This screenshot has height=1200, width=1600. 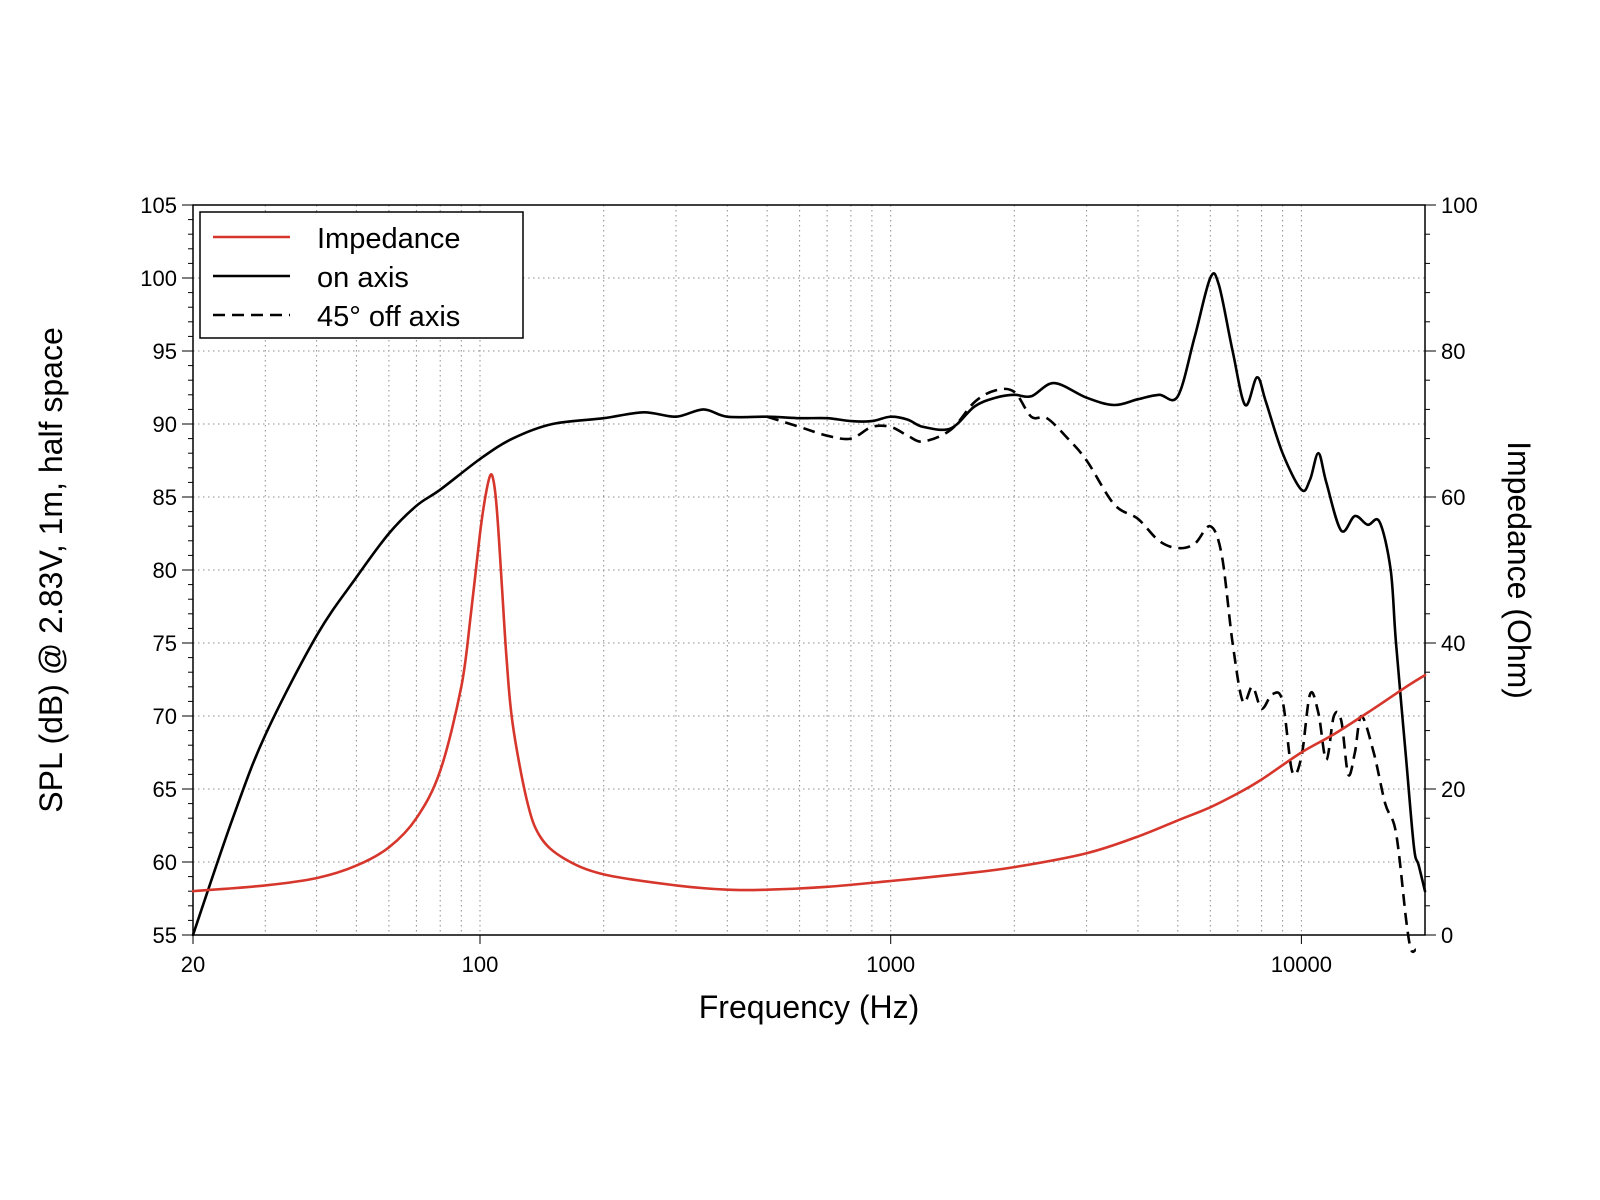 What do you see at coordinates (165, 935) in the screenshot?
I see `y-tick-label: 55` at bounding box center [165, 935].